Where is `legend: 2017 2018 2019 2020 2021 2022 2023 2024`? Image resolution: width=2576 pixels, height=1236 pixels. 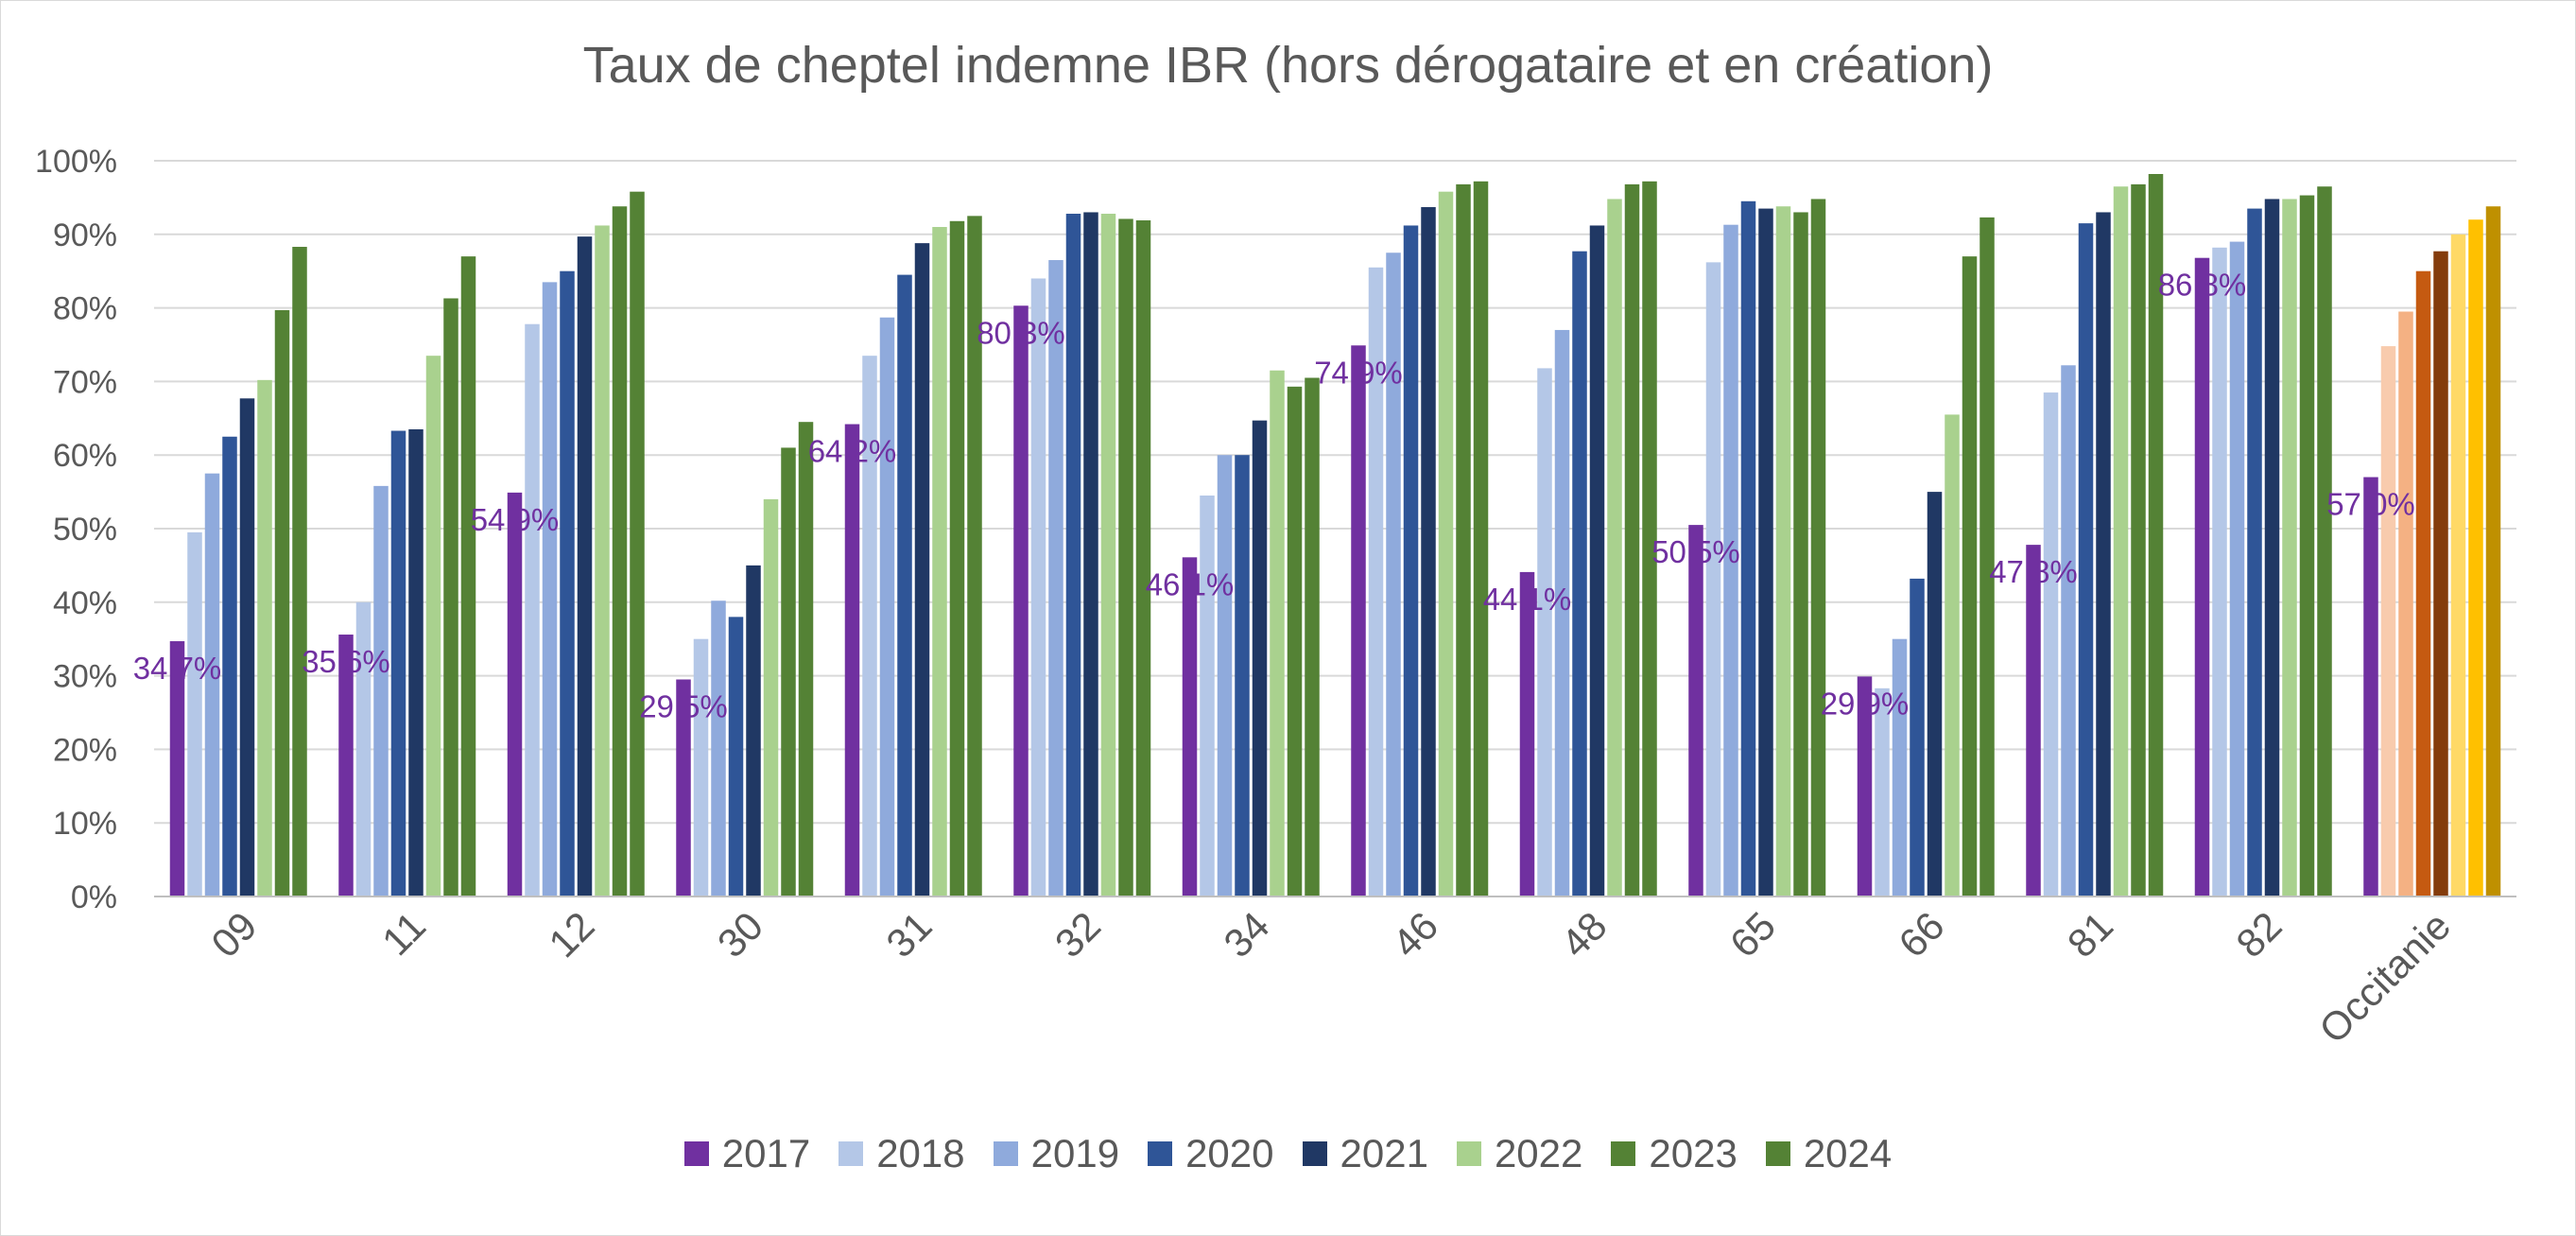 legend: 2017 2018 2019 2020 2021 2022 2023 2024 is located at coordinates (1288, 1154).